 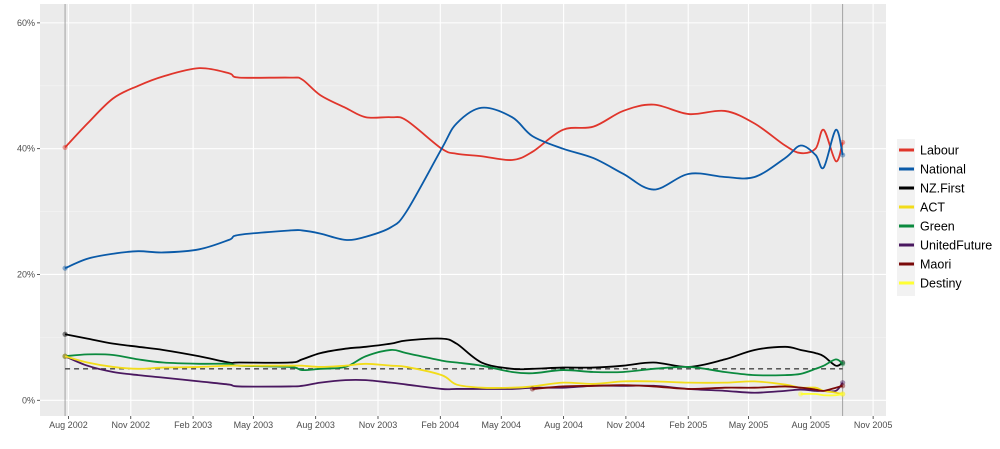 I want to click on x-tick-label: May 2005, so click(x=749, y=425).